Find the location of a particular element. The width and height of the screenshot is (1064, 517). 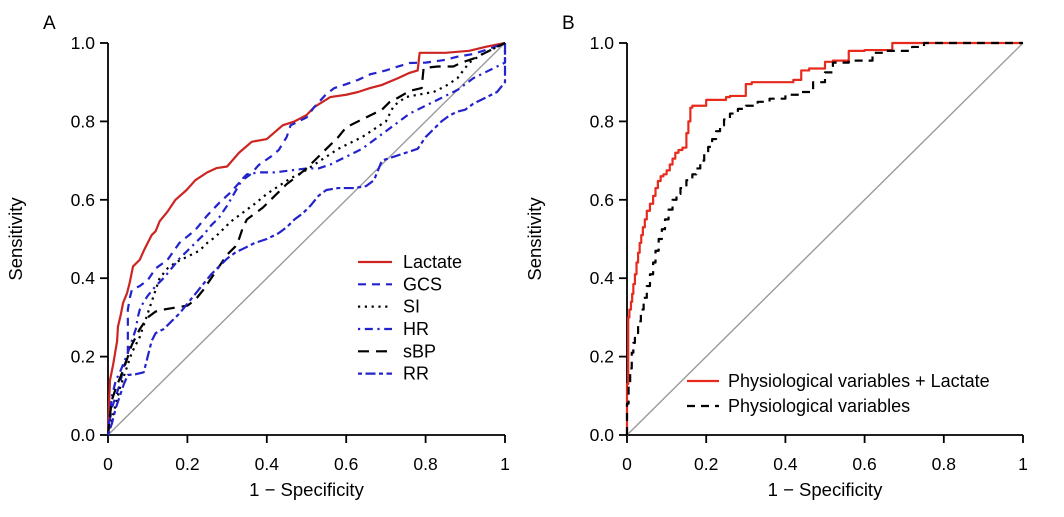

legend-label-gcs: GCS is located at coordinates (422, 284).